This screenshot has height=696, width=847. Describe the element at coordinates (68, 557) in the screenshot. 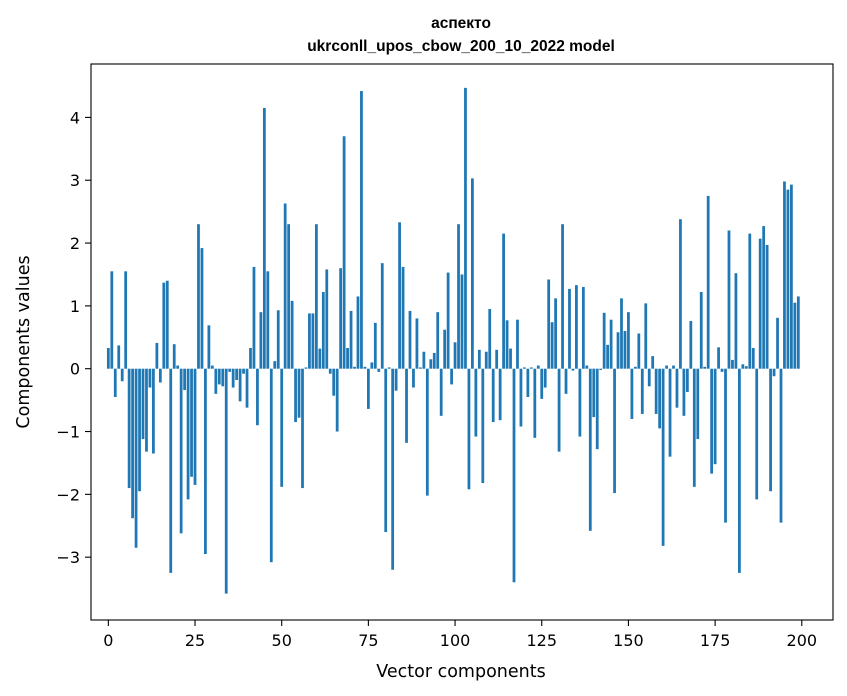

I see `y-tick-label--3: −3` at that location.